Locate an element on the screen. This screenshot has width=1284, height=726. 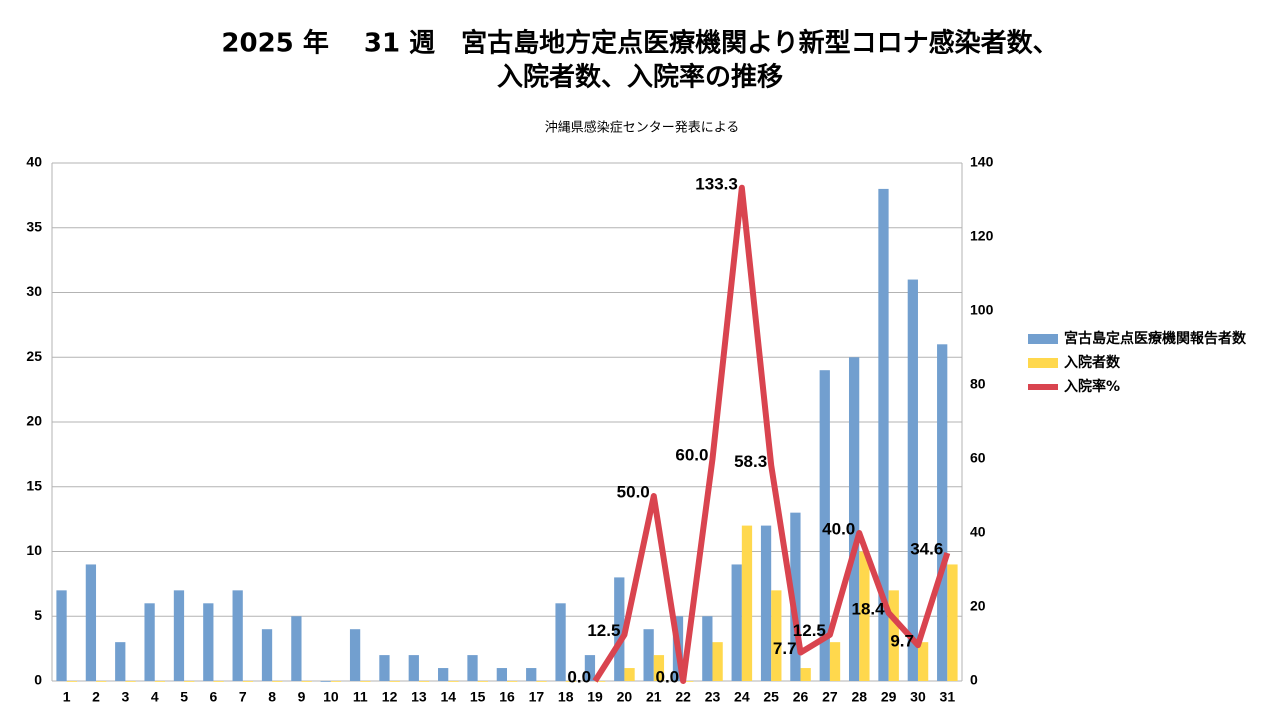
data-label: 60.0 is located at coordinates (691, 454).